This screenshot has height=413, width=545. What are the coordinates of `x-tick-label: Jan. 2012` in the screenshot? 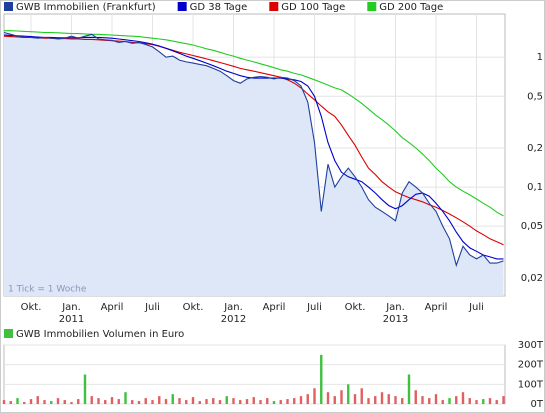 It's located at (233, 313).